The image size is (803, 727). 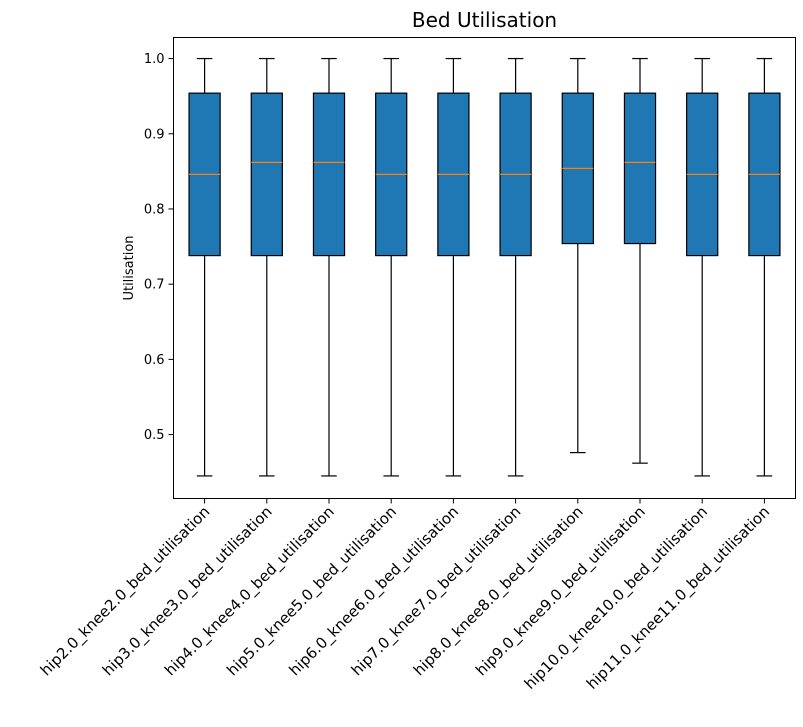 What do you see at coordinates (154, 134) in the screenshot?
I see `y-tick-label: 0.9` at bounding box center [154, 134].